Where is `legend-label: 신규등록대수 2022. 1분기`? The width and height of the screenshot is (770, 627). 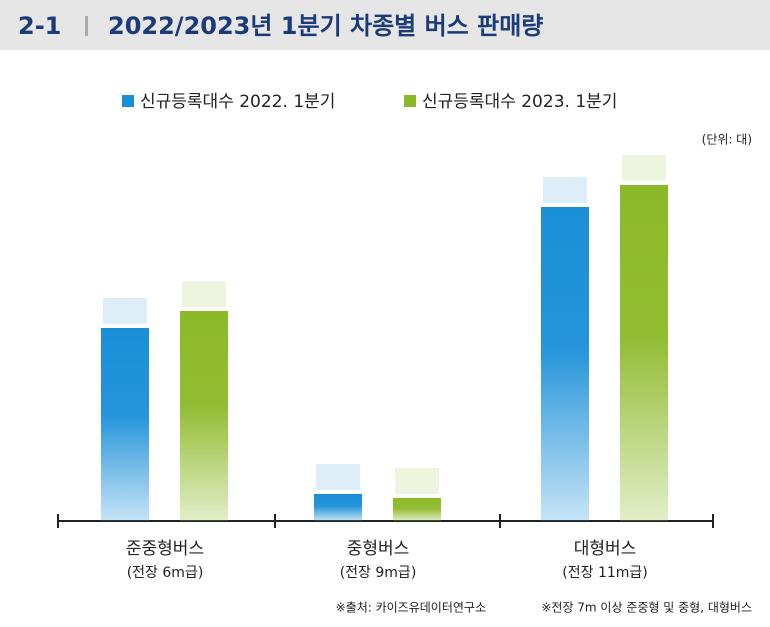 legend-label: 신규등록대수 2022. 1분기 is located at coordinates (237, 102).